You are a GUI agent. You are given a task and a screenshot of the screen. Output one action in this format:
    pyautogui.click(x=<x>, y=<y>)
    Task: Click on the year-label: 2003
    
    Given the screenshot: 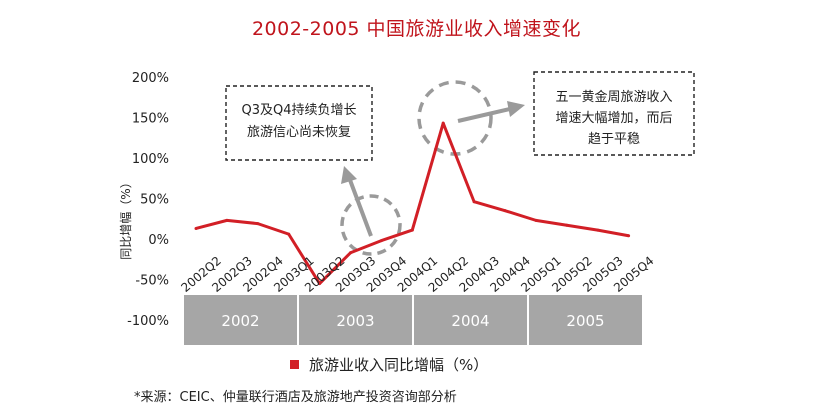 What is the action you would take?
    pyautogui.click(x=355, y=321)
    